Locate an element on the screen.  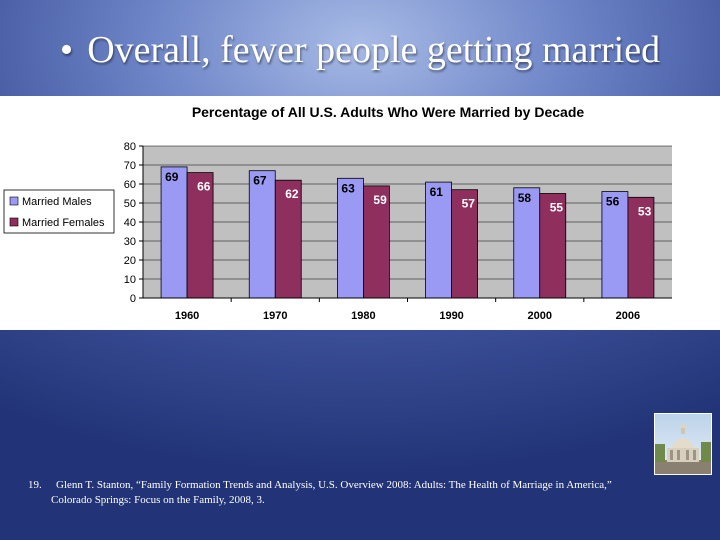
data-label: 63 is located at coordinates (348, 188).